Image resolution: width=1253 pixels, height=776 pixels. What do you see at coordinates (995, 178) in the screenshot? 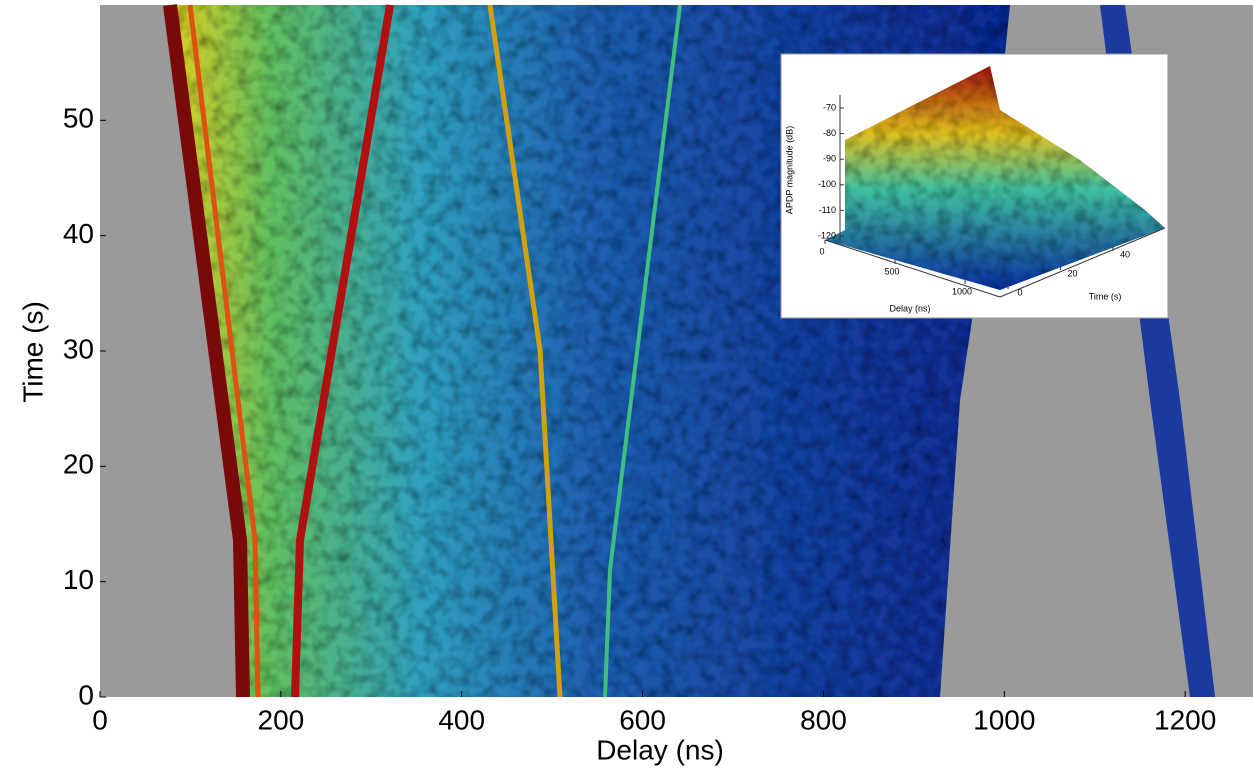
I see `inset-surface` at bounding box center [995, 178].